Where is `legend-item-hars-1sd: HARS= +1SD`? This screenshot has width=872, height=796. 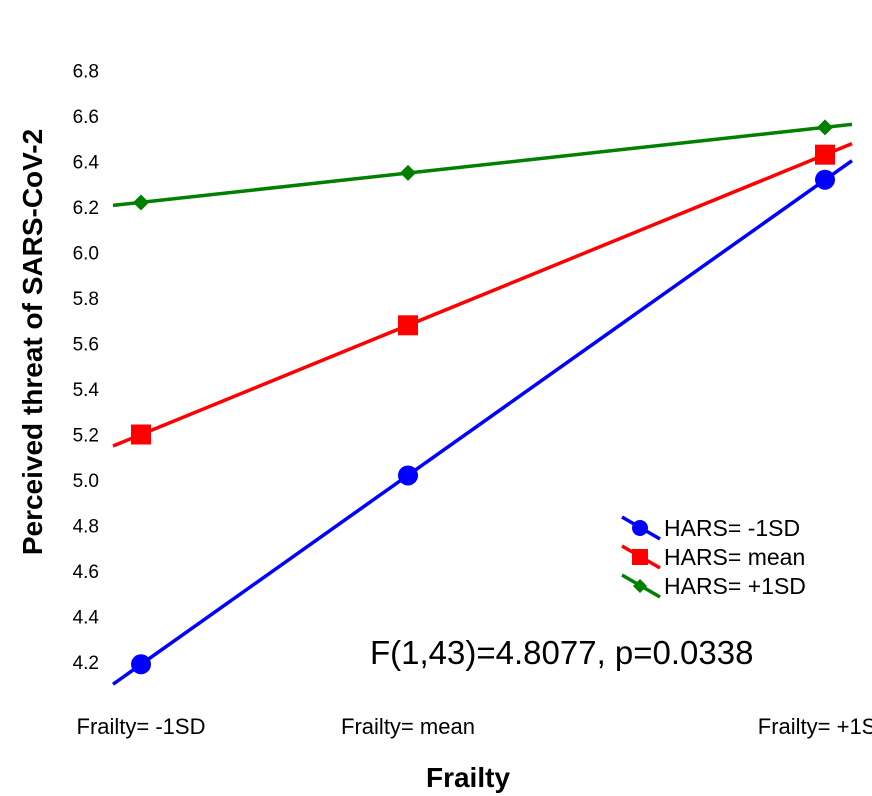 legend-item-hars-1sd: HARS= +1SD is located at coordinates (713, 586).